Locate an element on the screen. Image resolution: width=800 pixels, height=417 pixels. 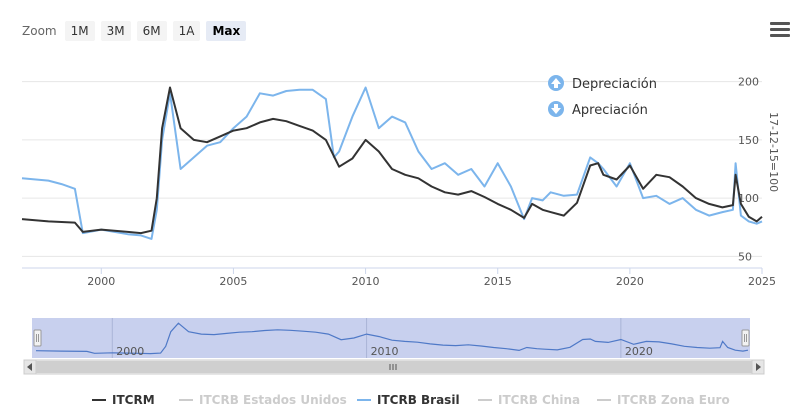
legend-label: ITCRM is located at coordinates (133, 400).